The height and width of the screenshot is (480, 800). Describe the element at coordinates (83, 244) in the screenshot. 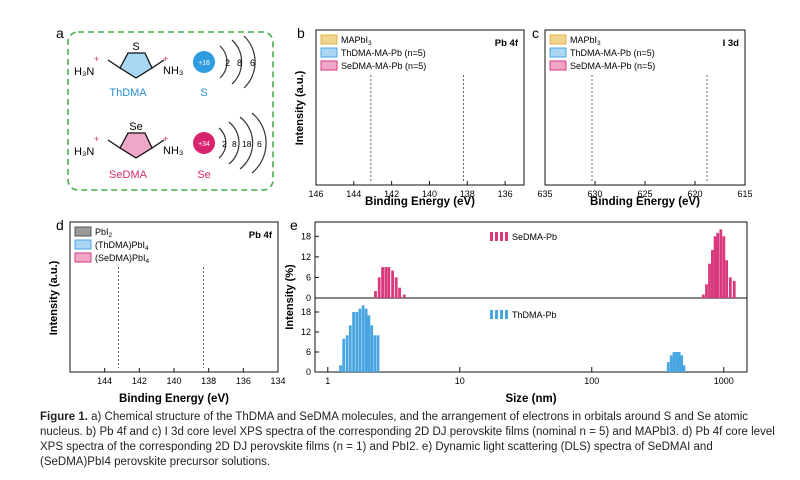

I see `legend-swatch-thdma-pbi4` at that location.